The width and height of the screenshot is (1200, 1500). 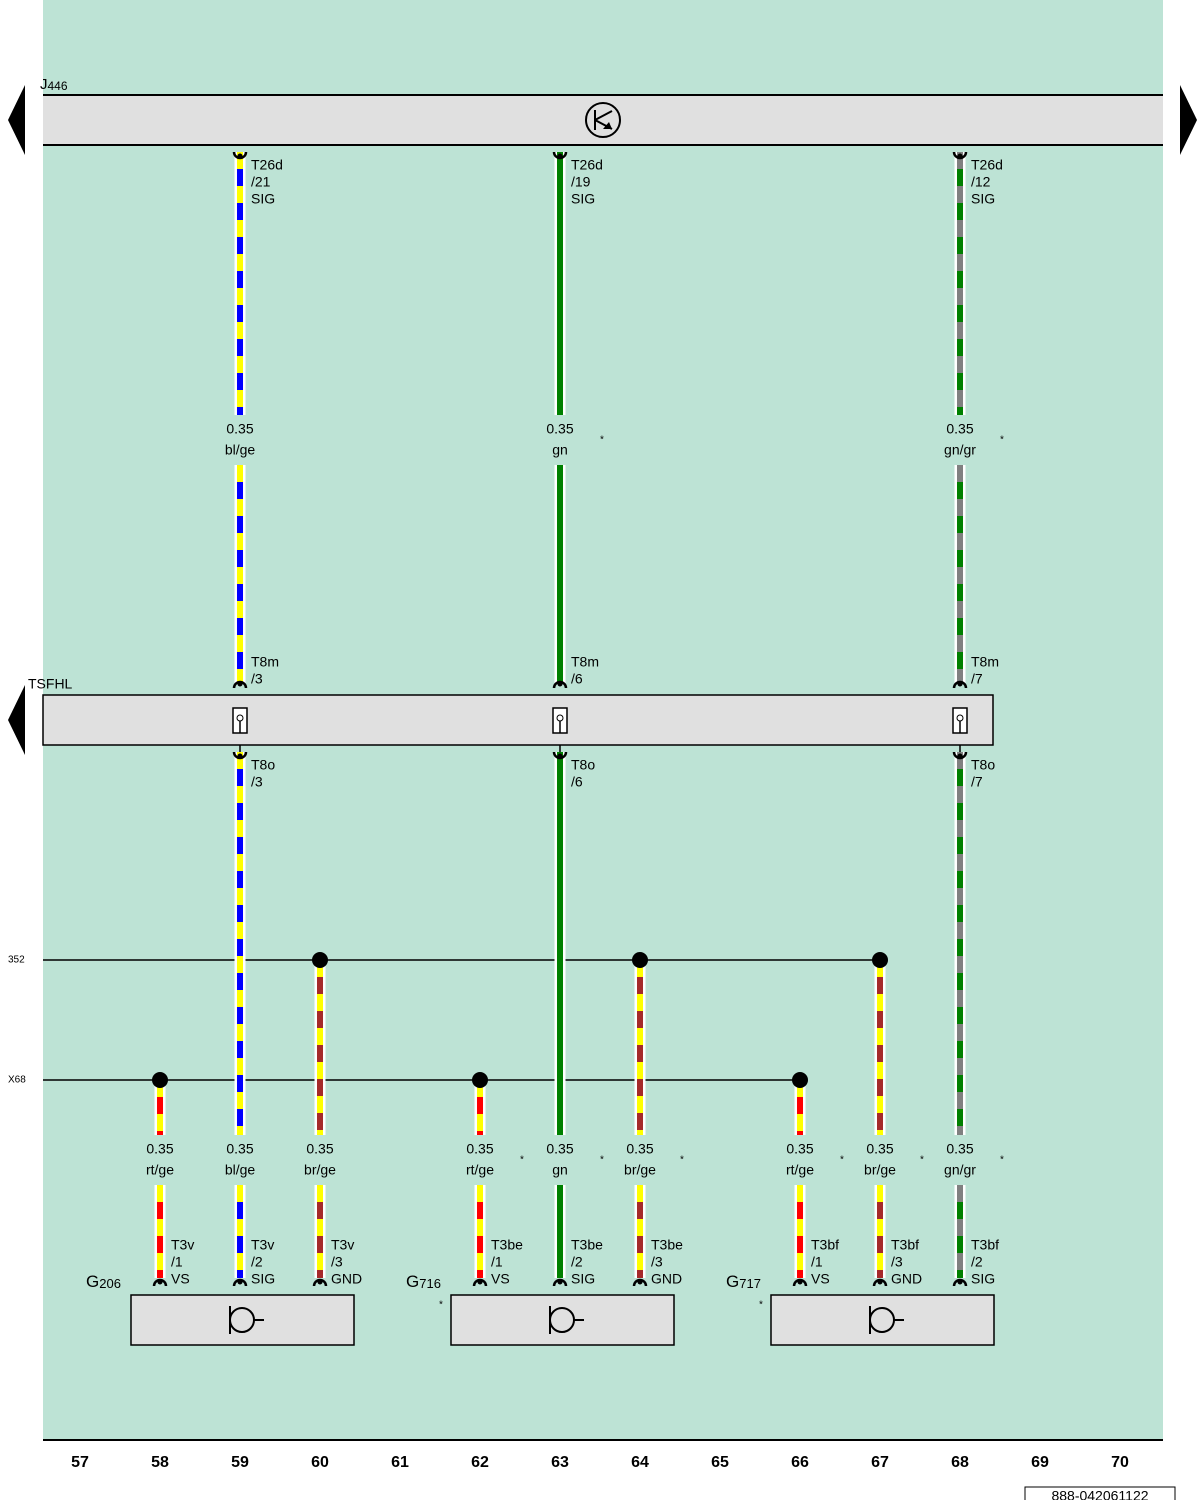 What do you see at coordinates (518, 720) in the screenshot?
I see `connector-station-bar` at bounding box center [518, 720].